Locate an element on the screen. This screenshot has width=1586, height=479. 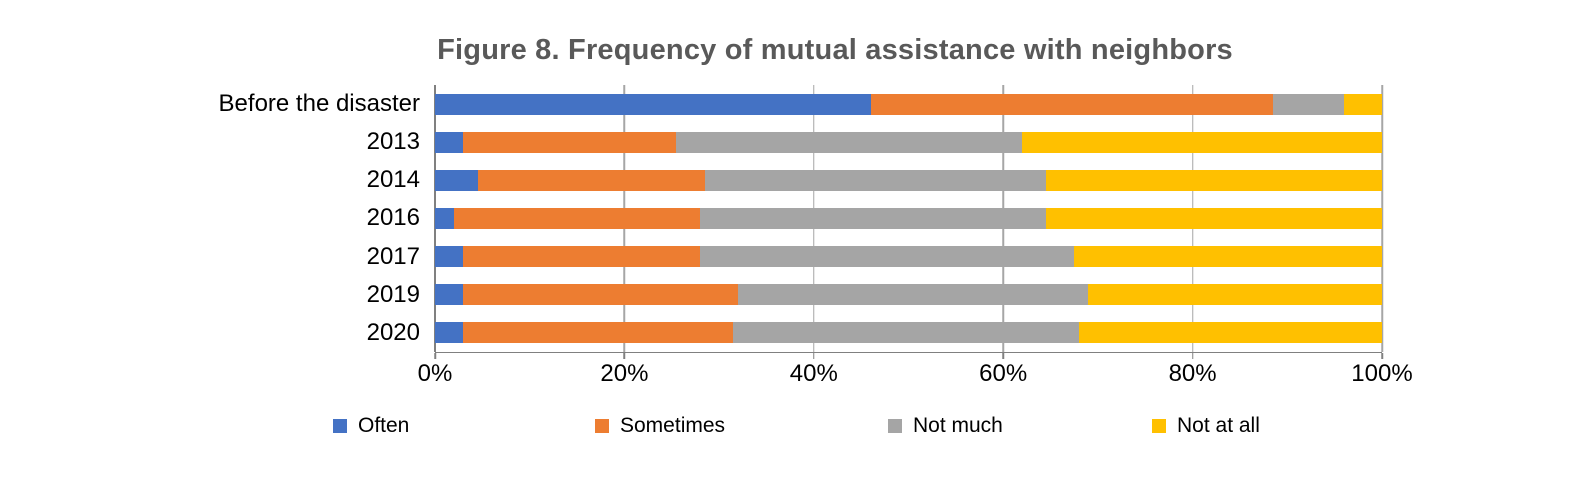
legend-item-not-much: Not much is located at coordinates (945, 426).